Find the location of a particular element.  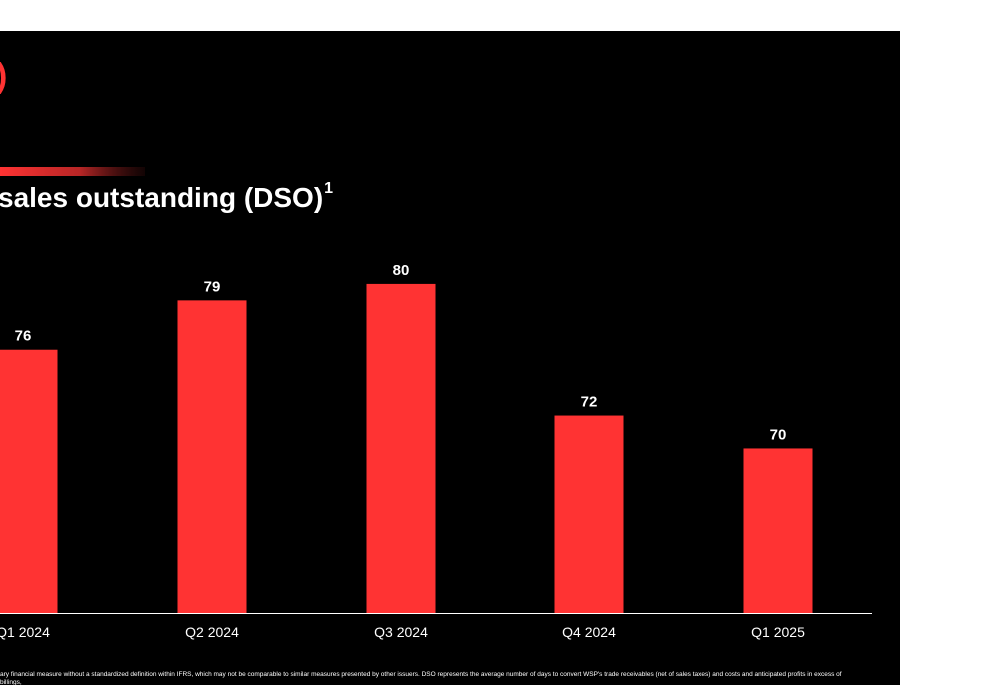

x-tick-label: Q3 2024 is located at coordinates (401, 632).